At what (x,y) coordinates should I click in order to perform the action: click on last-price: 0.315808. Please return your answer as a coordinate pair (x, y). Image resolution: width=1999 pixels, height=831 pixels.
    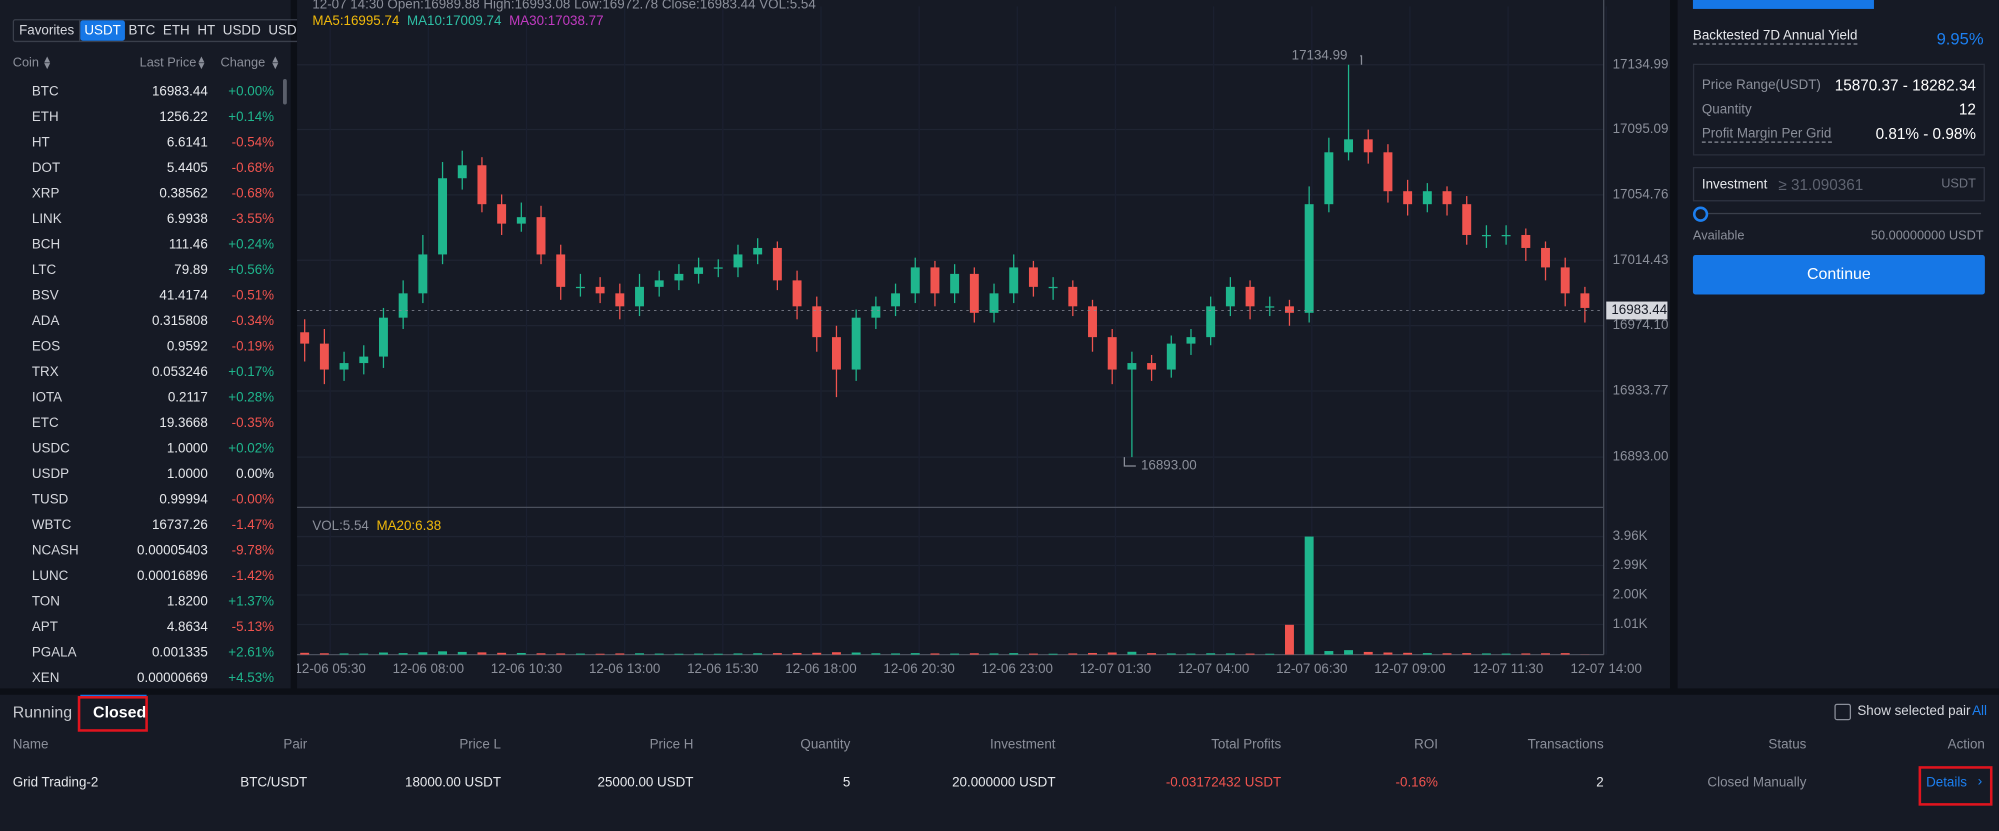
    Looking at the image, I should click on (179, 321).